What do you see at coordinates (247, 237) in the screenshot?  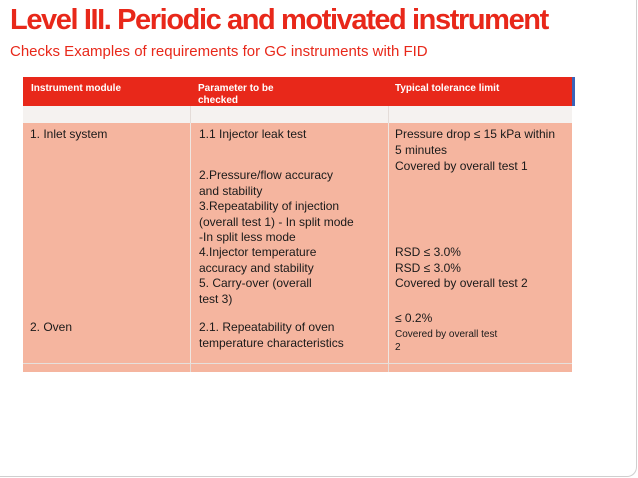 I see `param-repeat-line3: -In split less mode` at bounding box center [247, 237].